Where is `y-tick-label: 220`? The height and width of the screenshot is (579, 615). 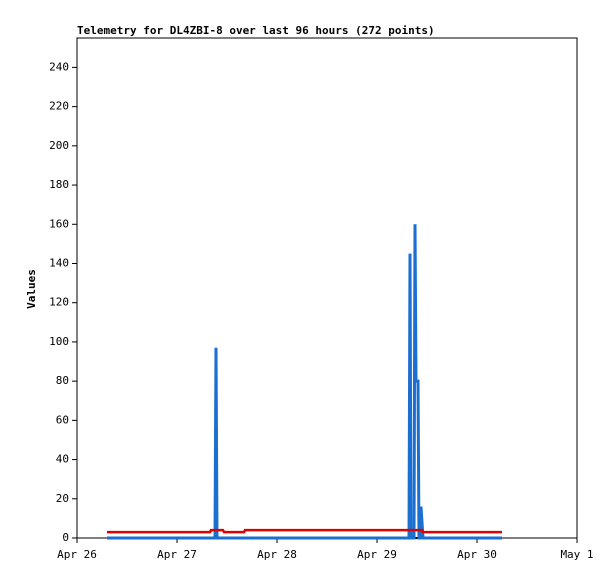 y-tick-label: 220 is located at coordinates (59, 106).